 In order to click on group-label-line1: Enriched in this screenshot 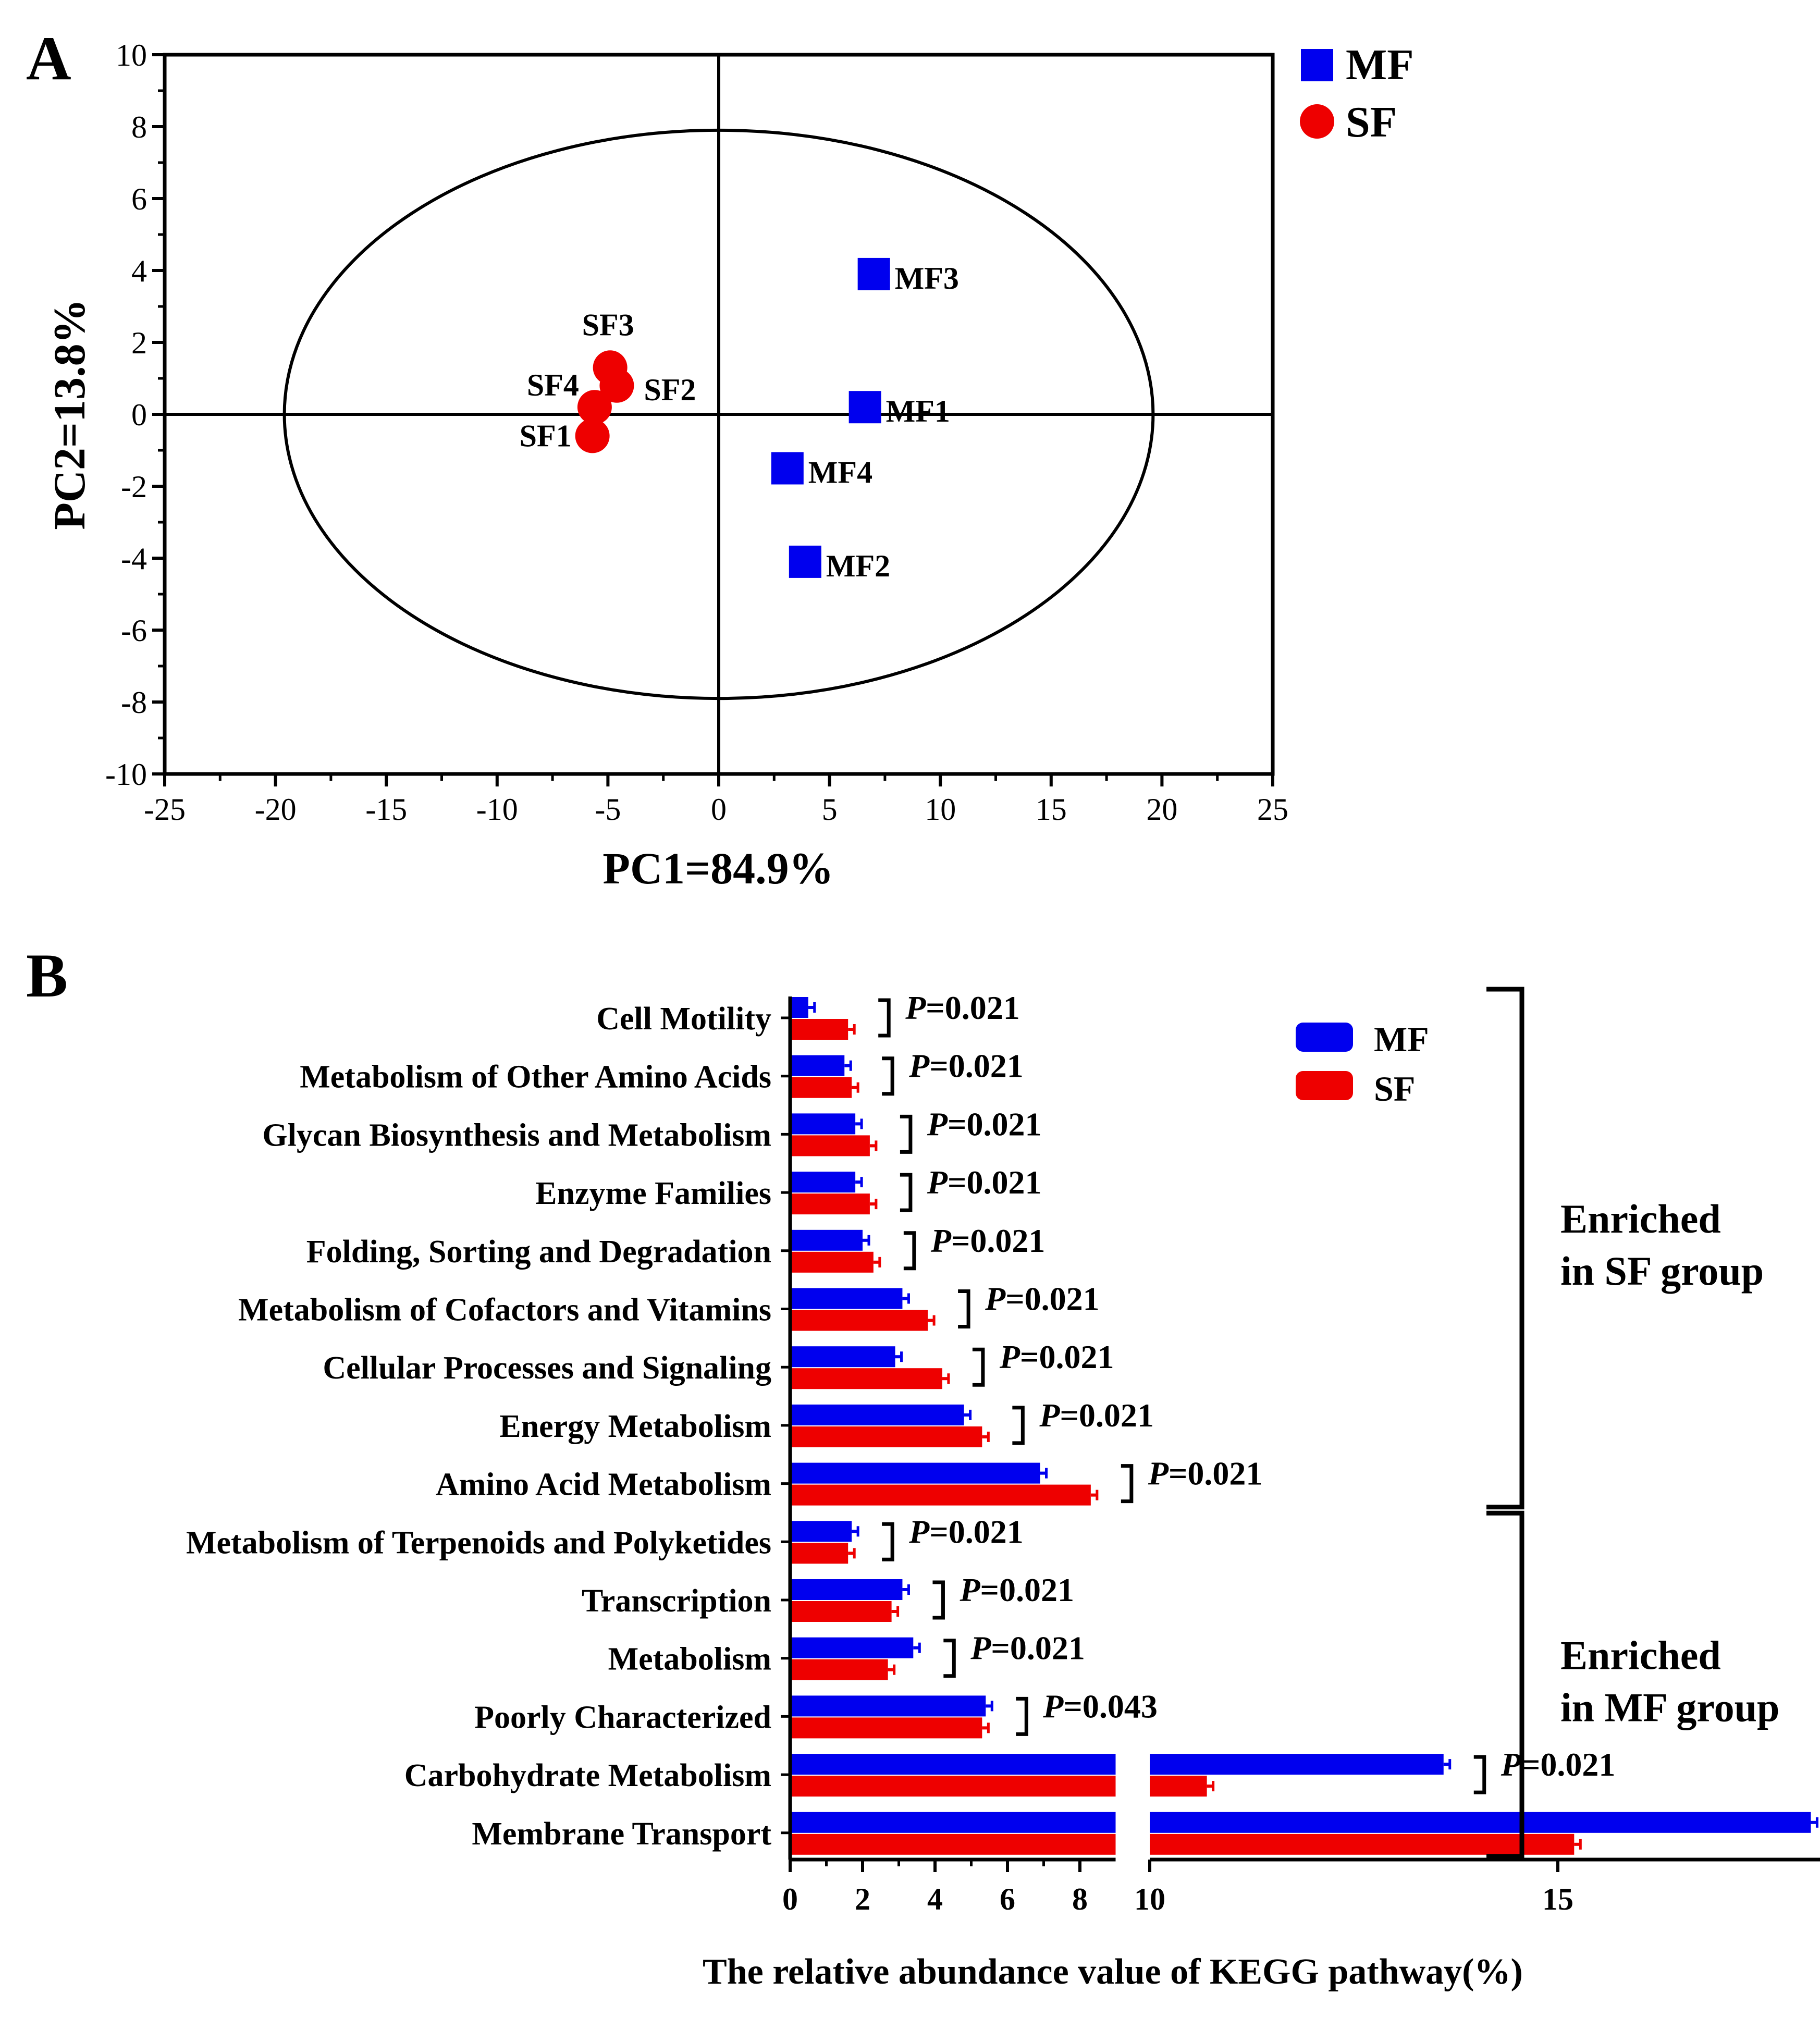, I will do `click(1640, 1655)`.